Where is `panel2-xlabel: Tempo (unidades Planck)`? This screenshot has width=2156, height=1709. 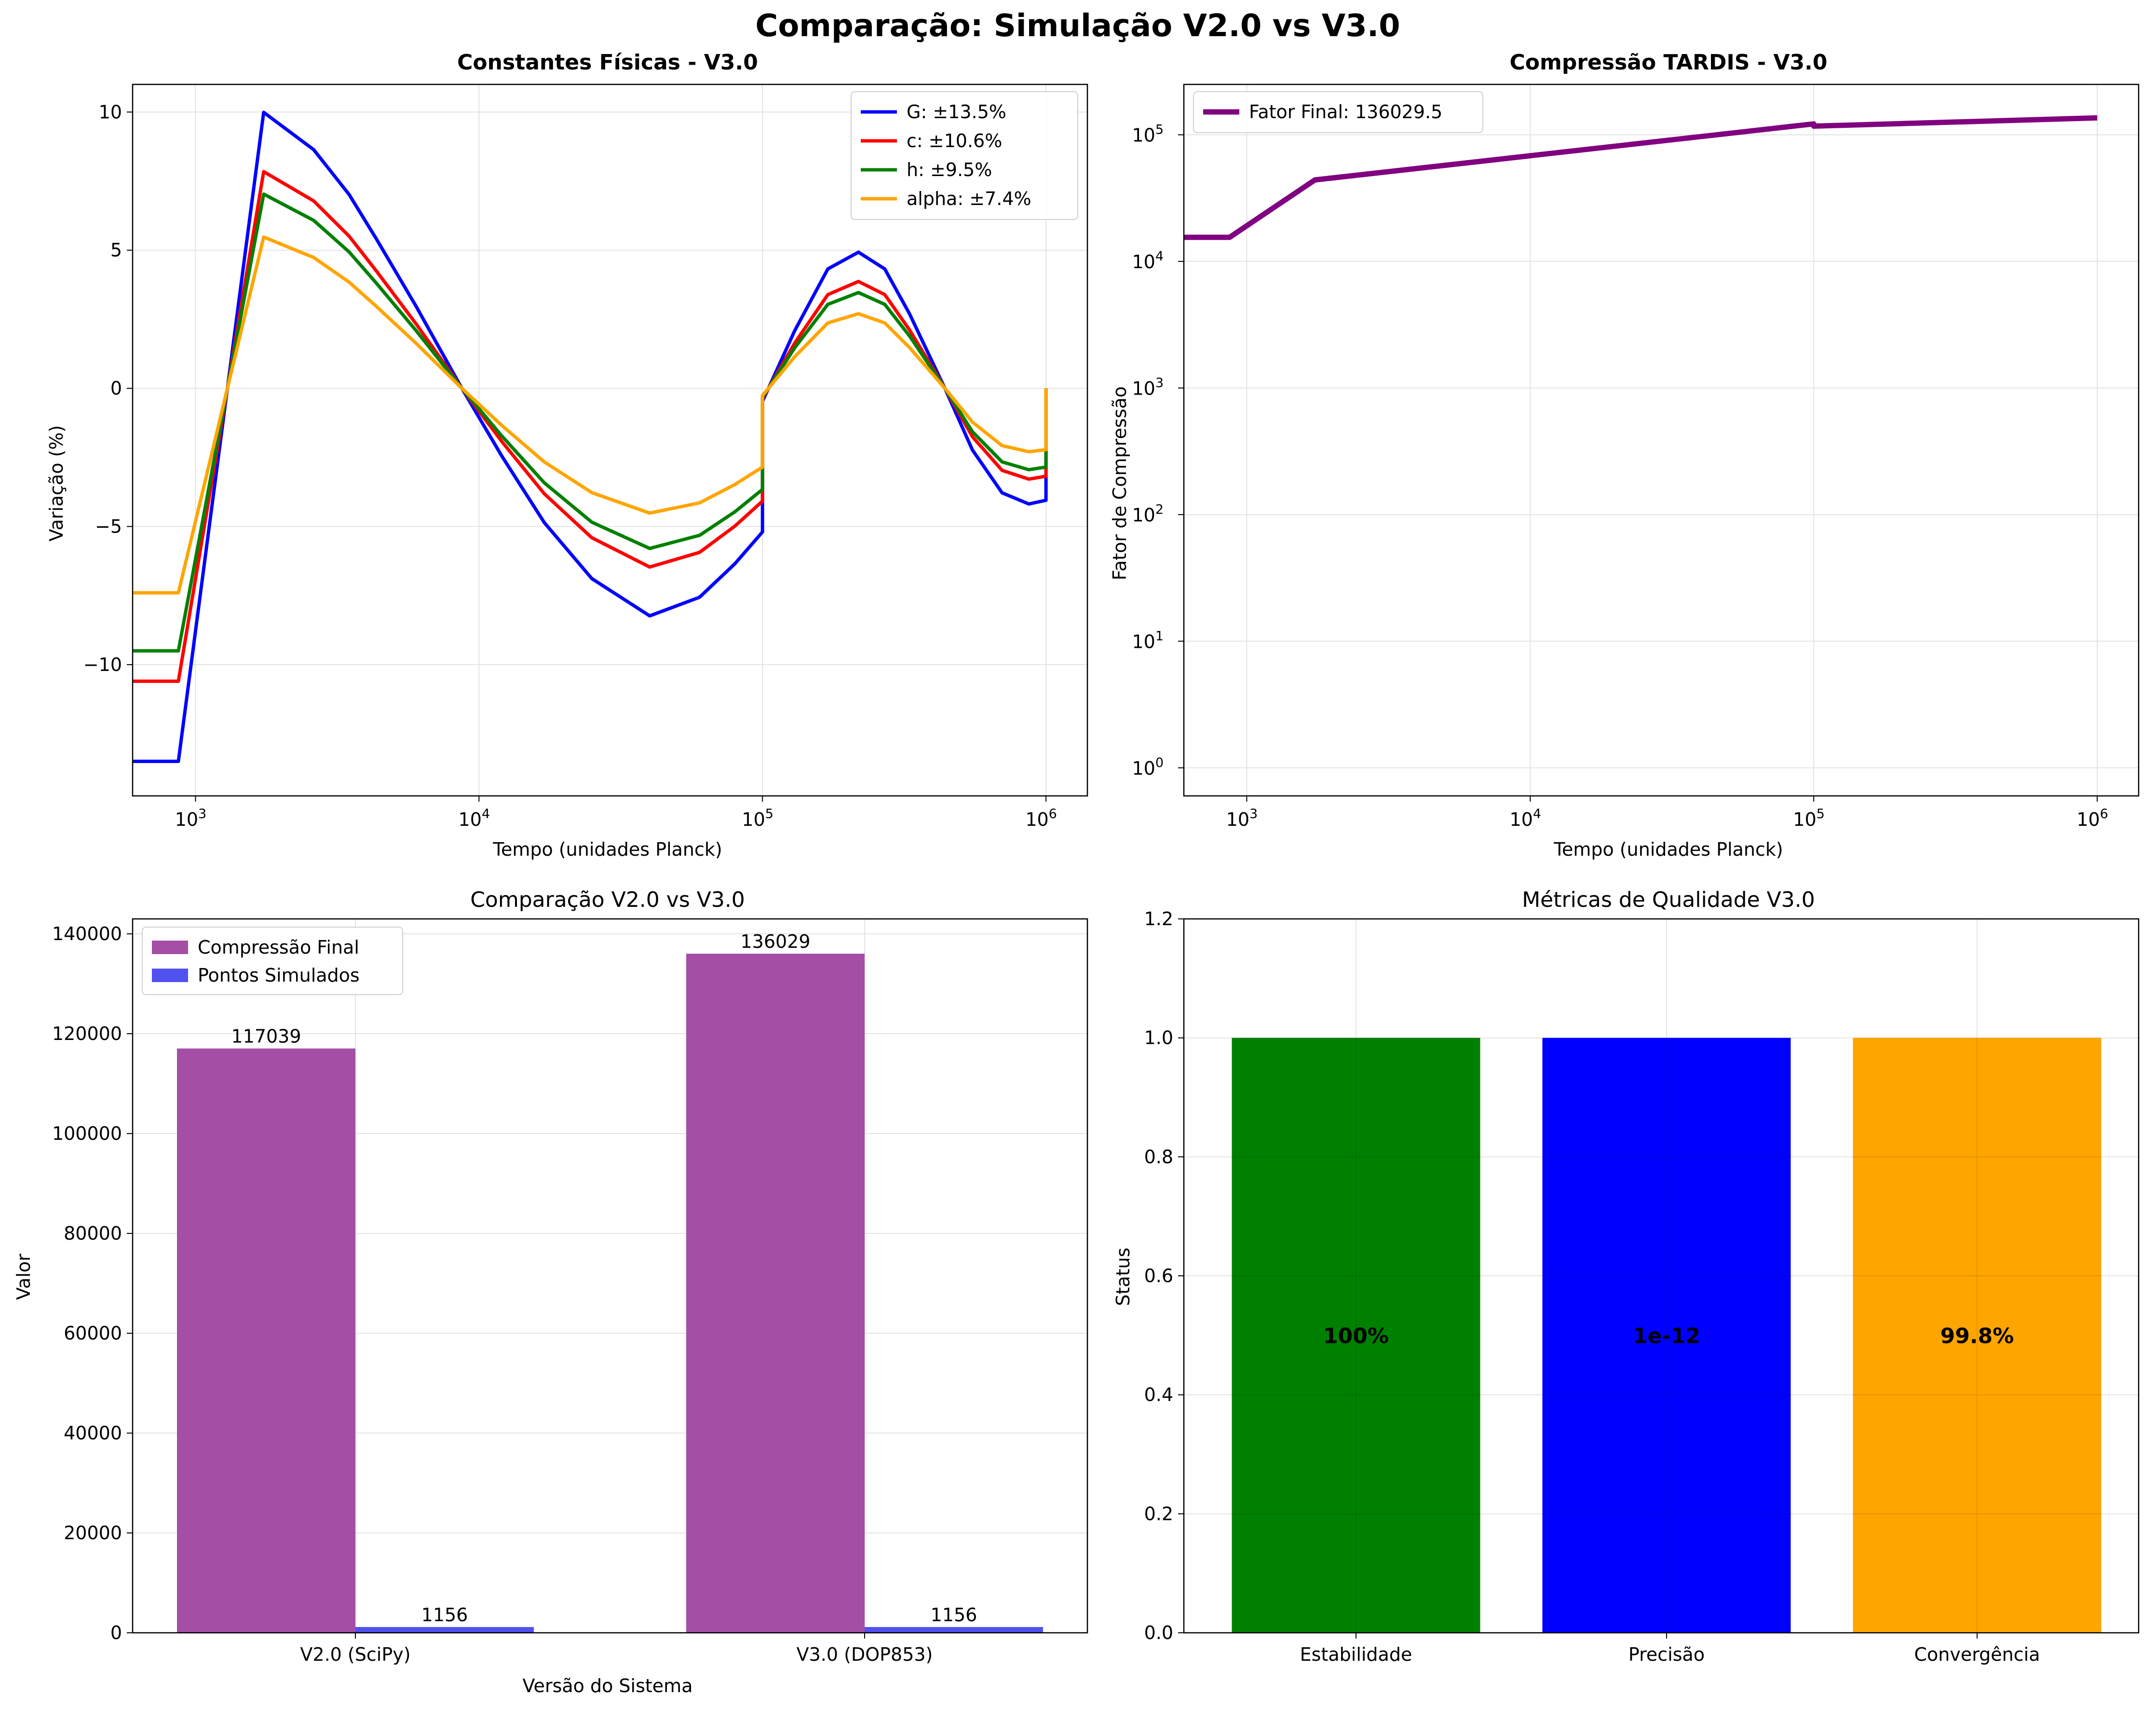
panel2-xlabel: Tempo (unidades Planck) is located at coordinates (1668, 849).